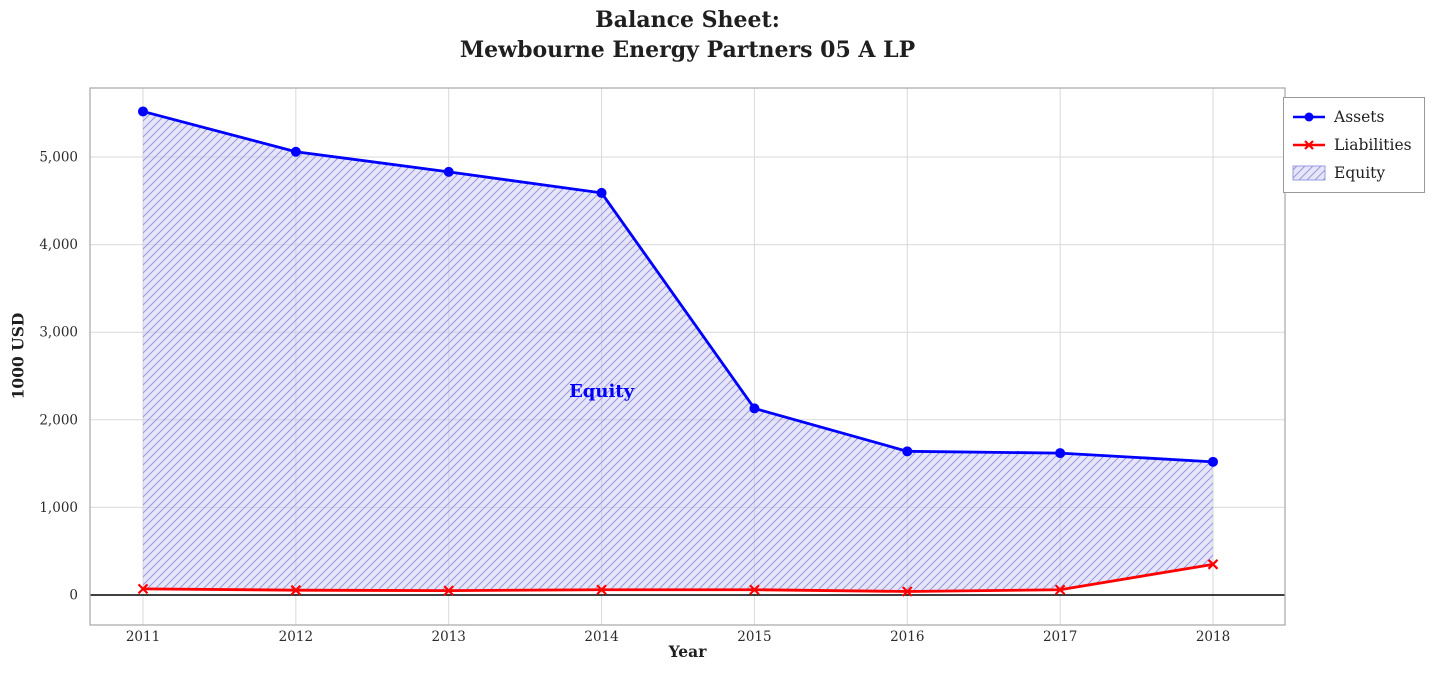 The image size is (1454, 676). What do you see at coordinates (602, 391) in the screenshot?
I see `equity-annotation: Equity` at bounding box center [602, 391].